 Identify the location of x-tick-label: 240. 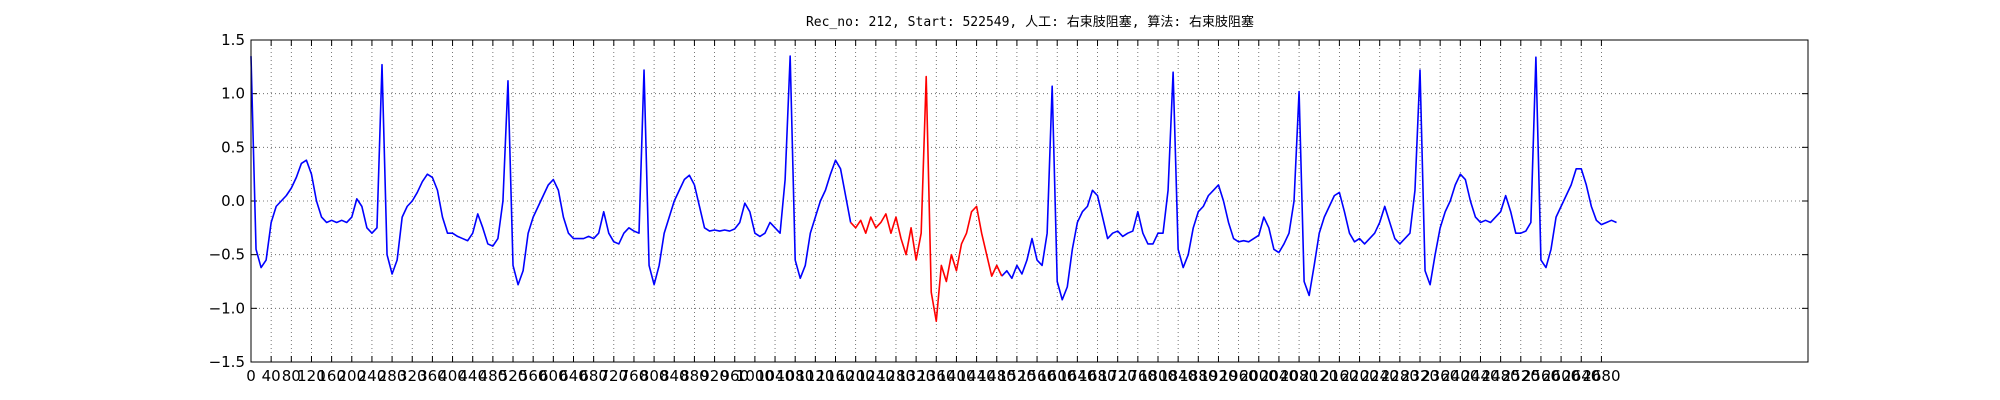
(372, 376).